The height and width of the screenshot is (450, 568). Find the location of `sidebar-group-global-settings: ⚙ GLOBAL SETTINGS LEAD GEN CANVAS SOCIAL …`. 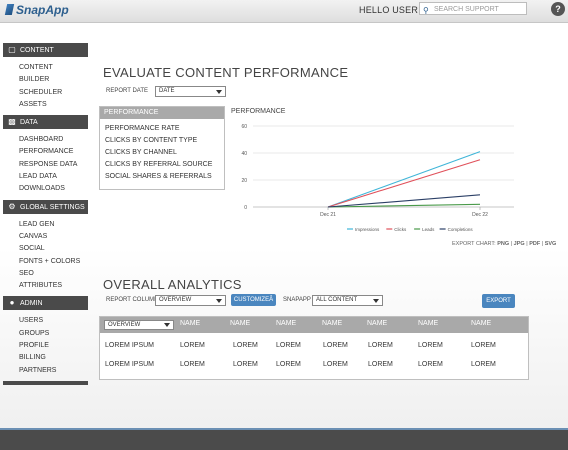

sidebar-group-global-settings: ⚙ GLOBAL SETTINGS LEAD GEN CANVAS SOCIAL … is located at coordinates (45, 246).